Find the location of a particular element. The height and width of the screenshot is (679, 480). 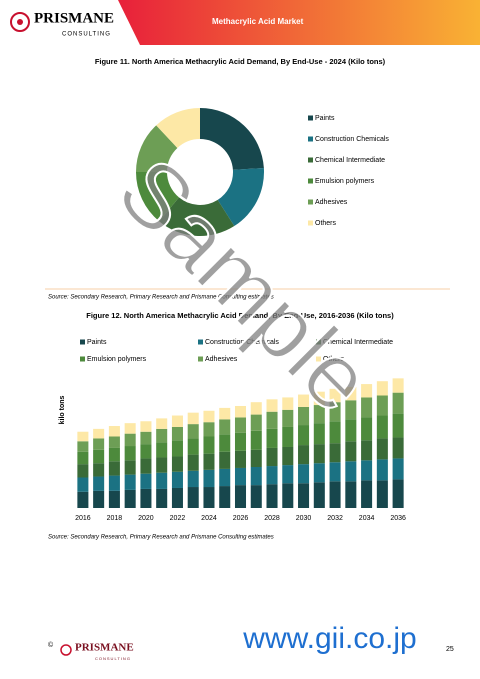

header-band is located at coordinates (299, 22).